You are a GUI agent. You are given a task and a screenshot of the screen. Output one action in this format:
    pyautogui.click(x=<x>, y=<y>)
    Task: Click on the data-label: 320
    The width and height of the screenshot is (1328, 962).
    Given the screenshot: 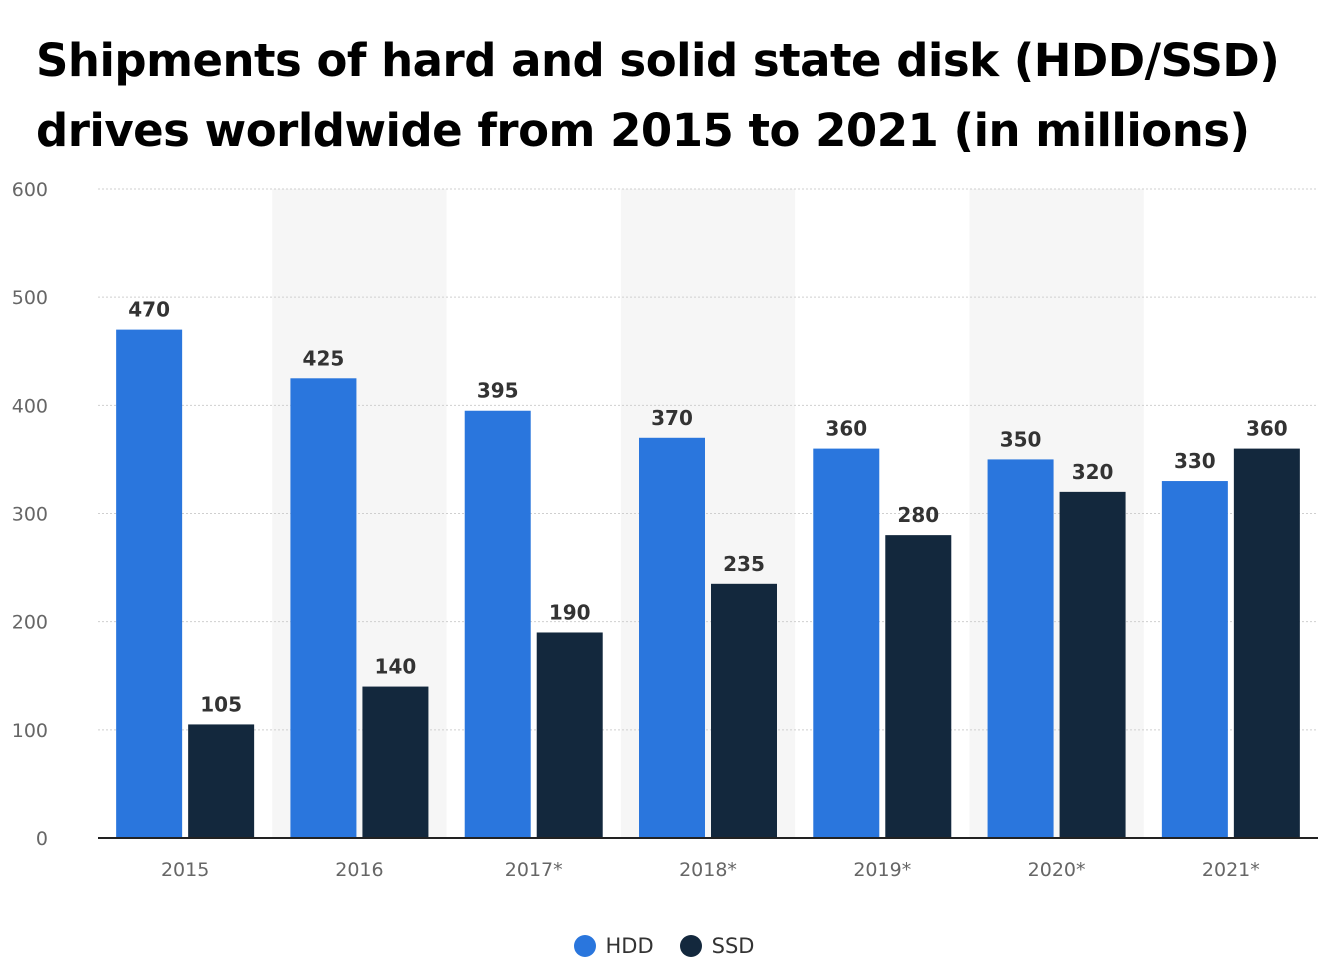 What is the action you would take?
    pyautogui.click(x=1093, y=472)
    